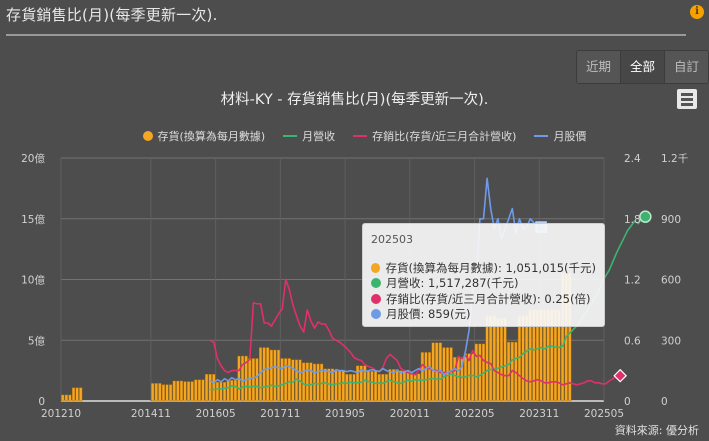 This screenshot has width=709, height=441. What do you see at coordinates (216, 414) in the screenshot?
I see `svg-text: 201605` at bounding box center [216, 414].